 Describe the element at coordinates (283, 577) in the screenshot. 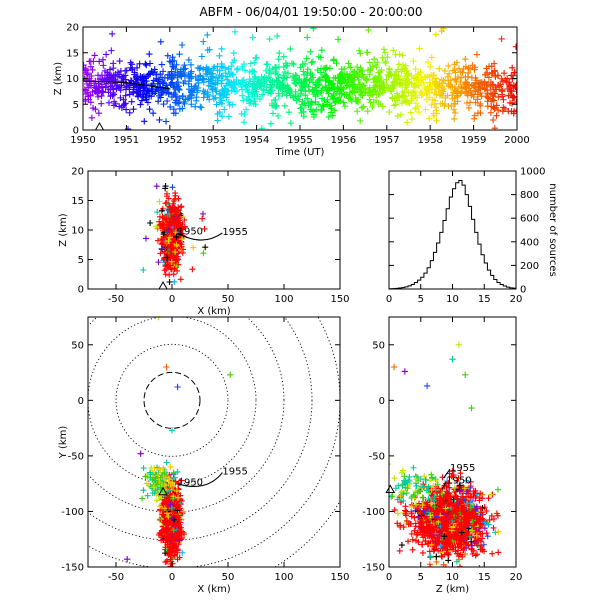

I see `x-tick-label: 100` at that location.